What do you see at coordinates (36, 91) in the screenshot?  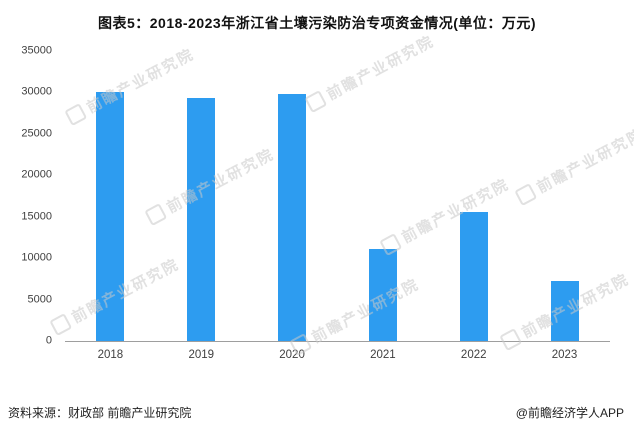 I see `y-tick-label: 30000` at bounding box center [36, 91].